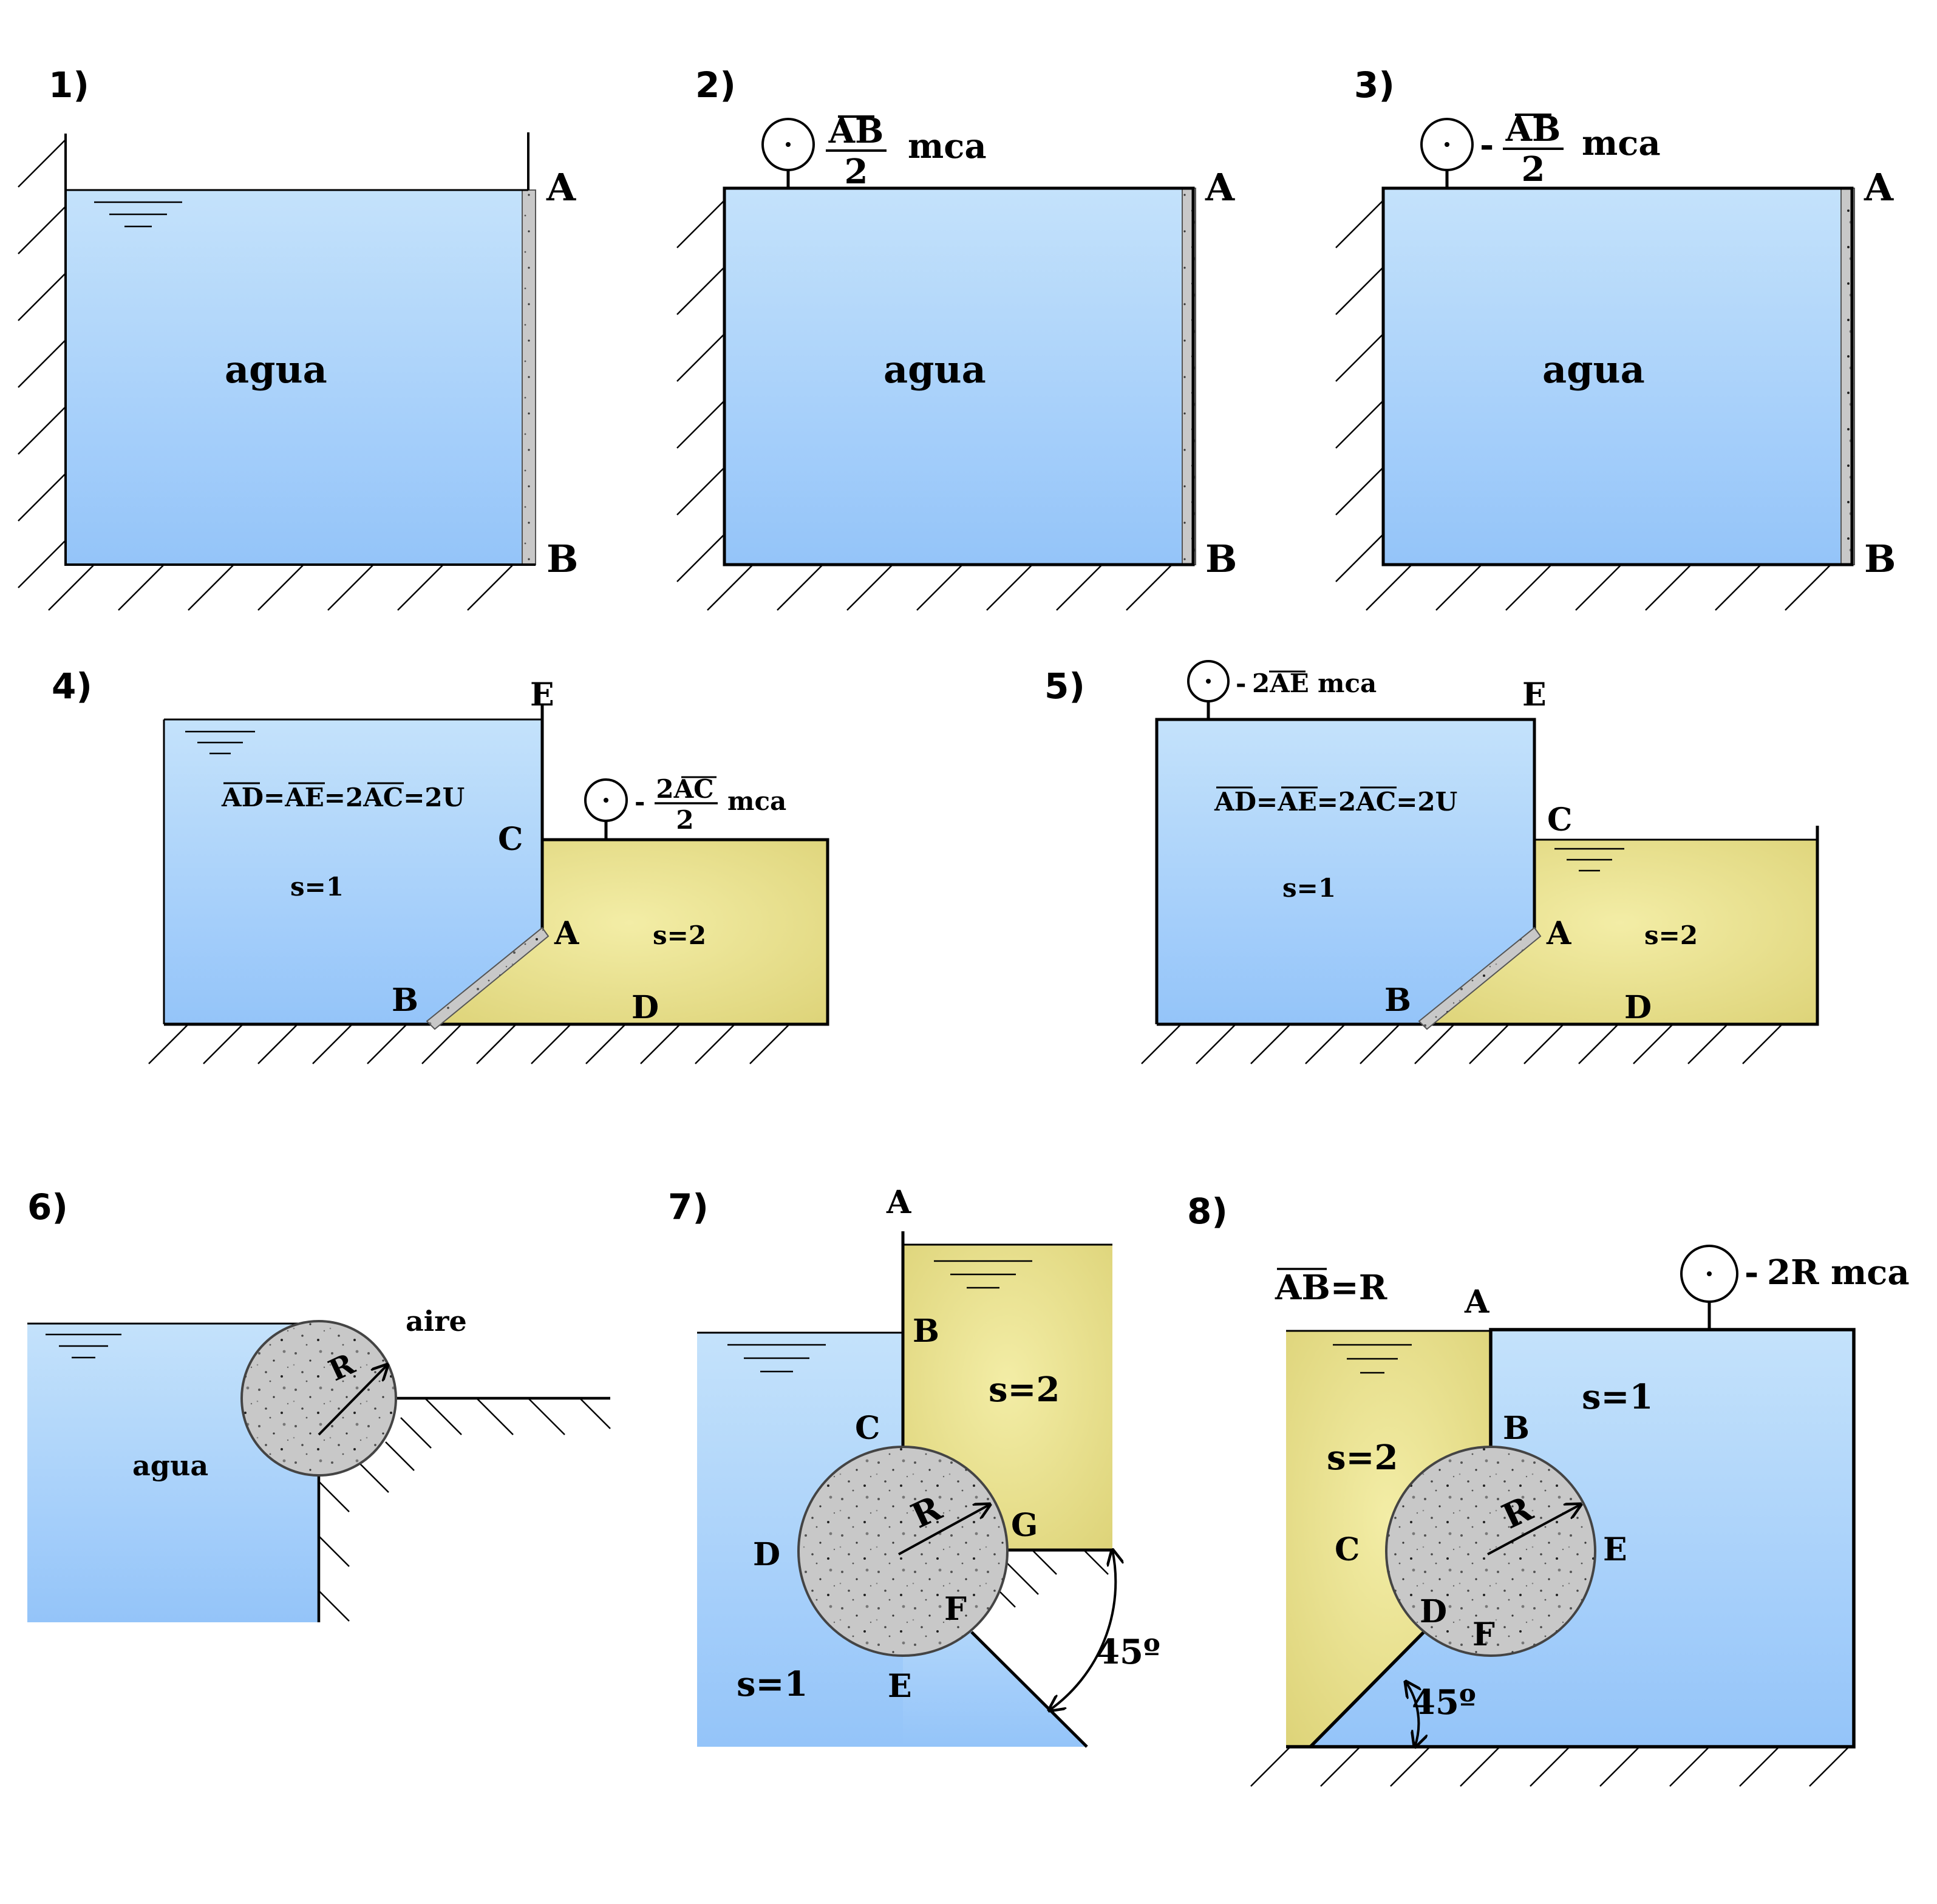  Describe the element at coordinates (1024, 1525) in the screenshot. I see `point-g-label: G` at that location.